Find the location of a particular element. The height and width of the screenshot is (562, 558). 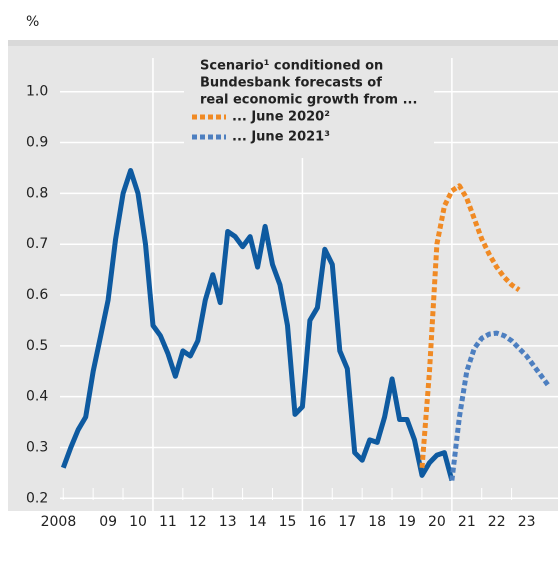

x-tick-label: 22 is located at coordinates (497, 522).